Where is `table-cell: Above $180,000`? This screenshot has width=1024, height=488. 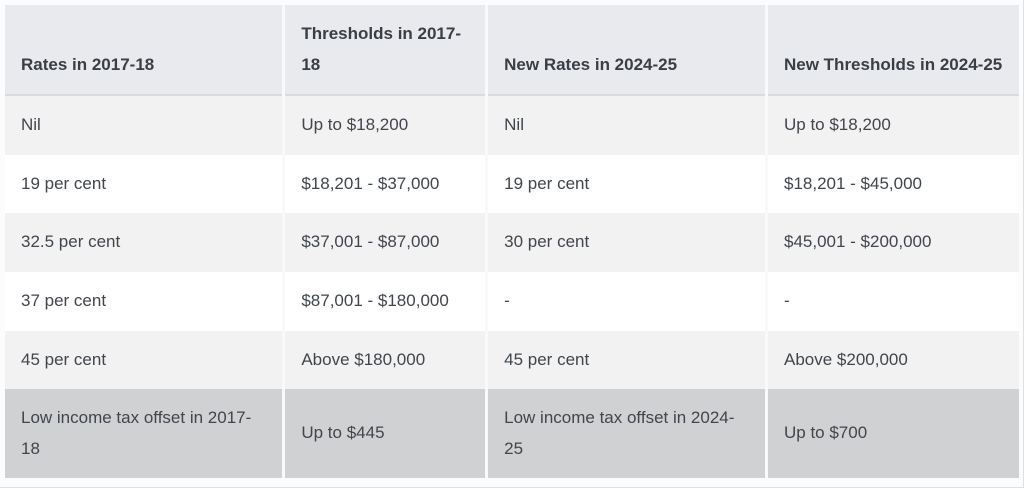 table-cell: Above $180,000 is located at coordinates (384, 360).